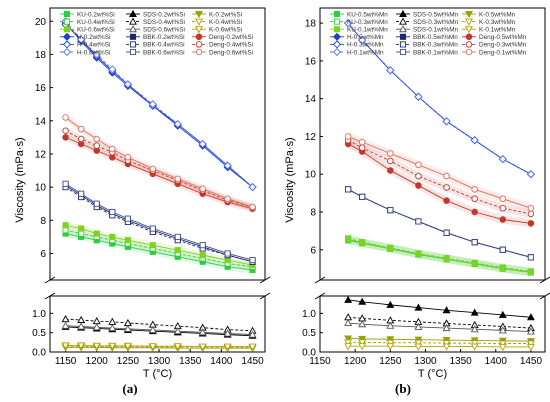  Describe the element at coordinates (39, 353) in the screenshot. I see `y-tick-label: 0.0` at that location.